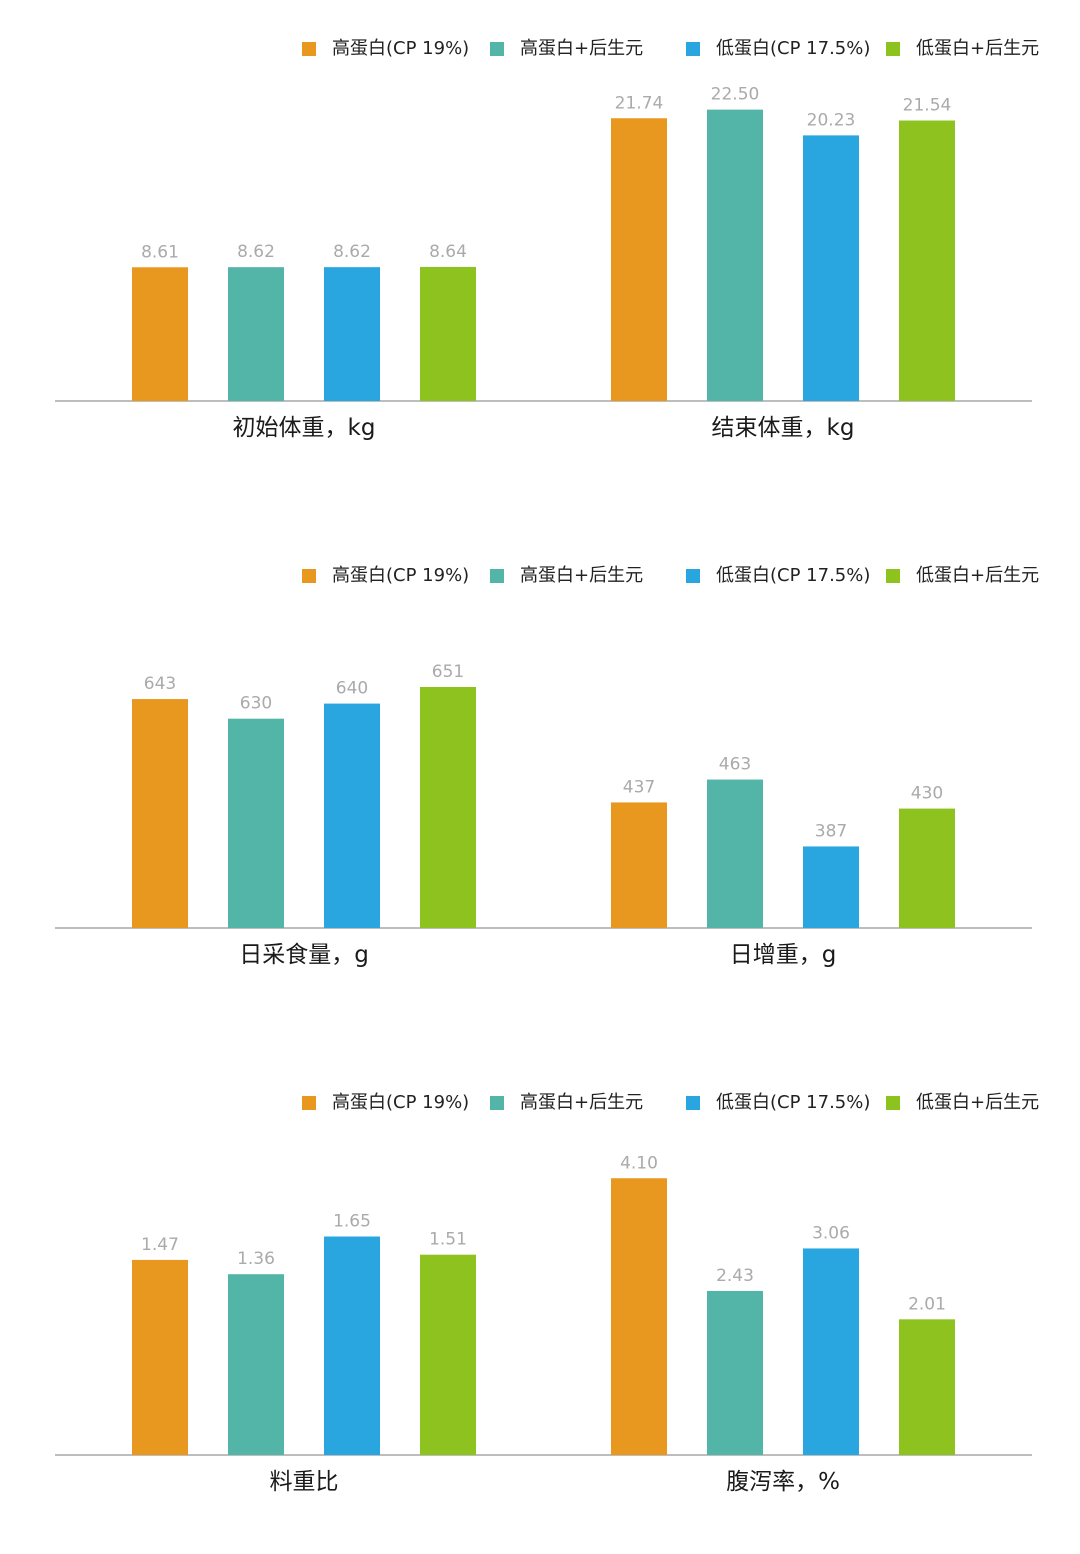  I want to click on category-label: 初始体重，kg, so click(304, 428).